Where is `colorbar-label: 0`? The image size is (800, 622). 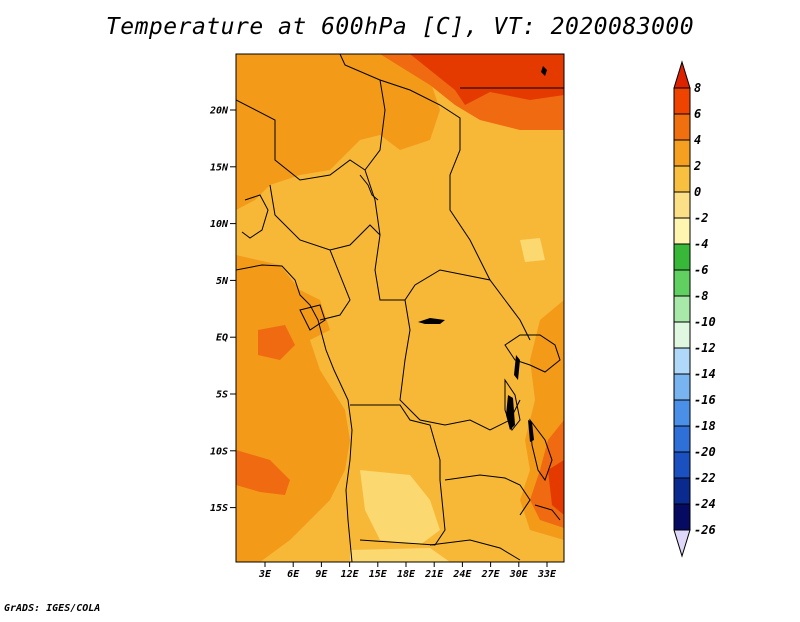
colorbar-label: 0 is located at coordinates (697, 192).